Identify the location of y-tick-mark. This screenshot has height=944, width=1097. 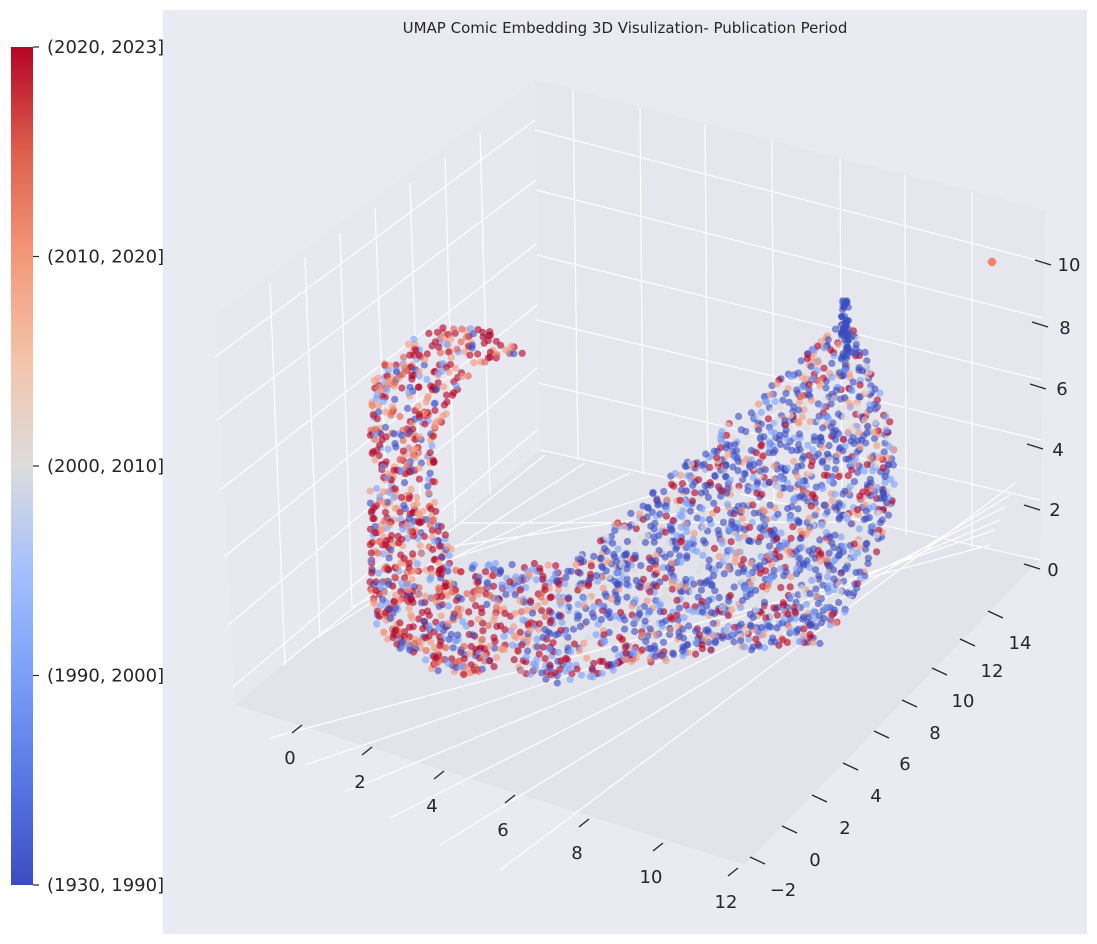
(789, 829).